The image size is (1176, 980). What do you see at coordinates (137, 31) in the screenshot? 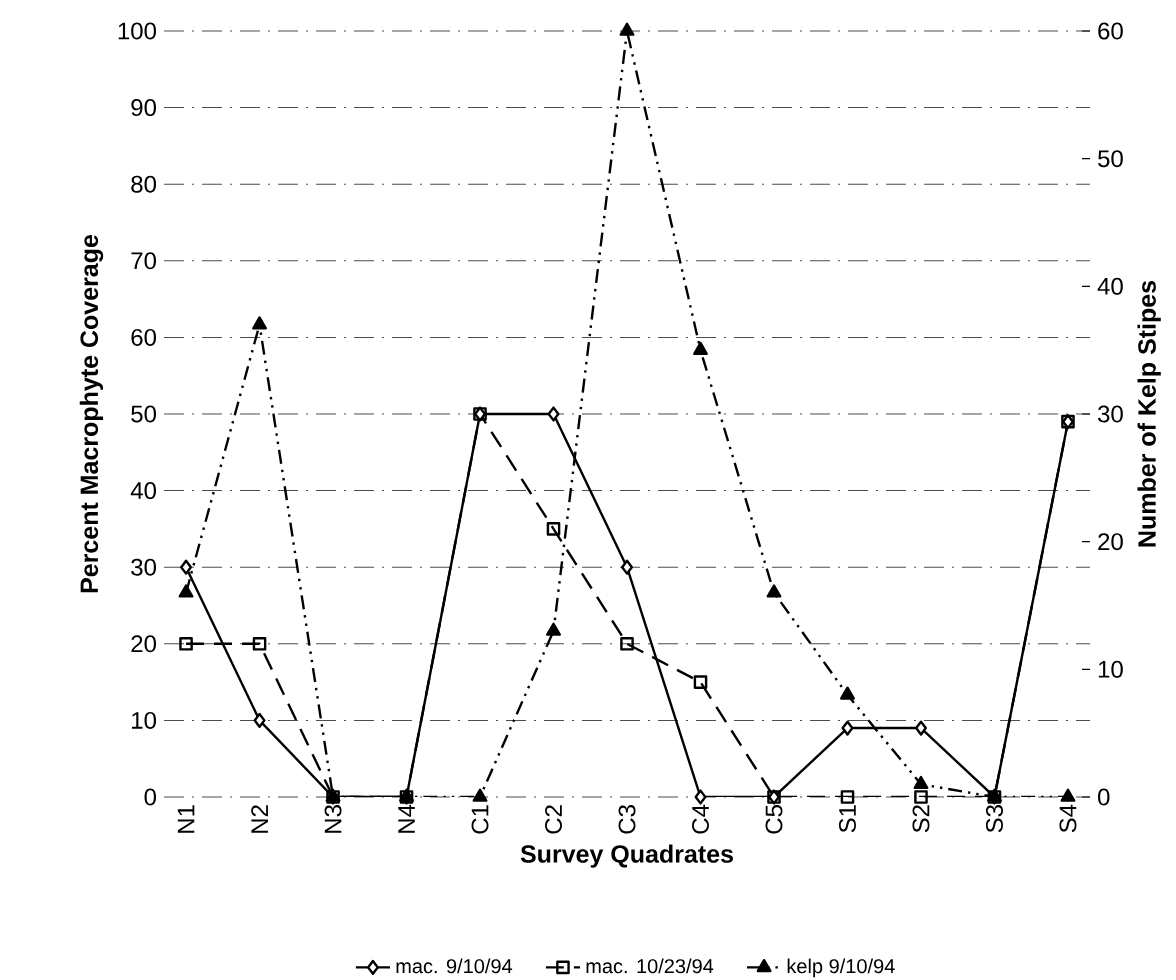
I see `y-tick-label: 100` at bounding box center [137, 31].